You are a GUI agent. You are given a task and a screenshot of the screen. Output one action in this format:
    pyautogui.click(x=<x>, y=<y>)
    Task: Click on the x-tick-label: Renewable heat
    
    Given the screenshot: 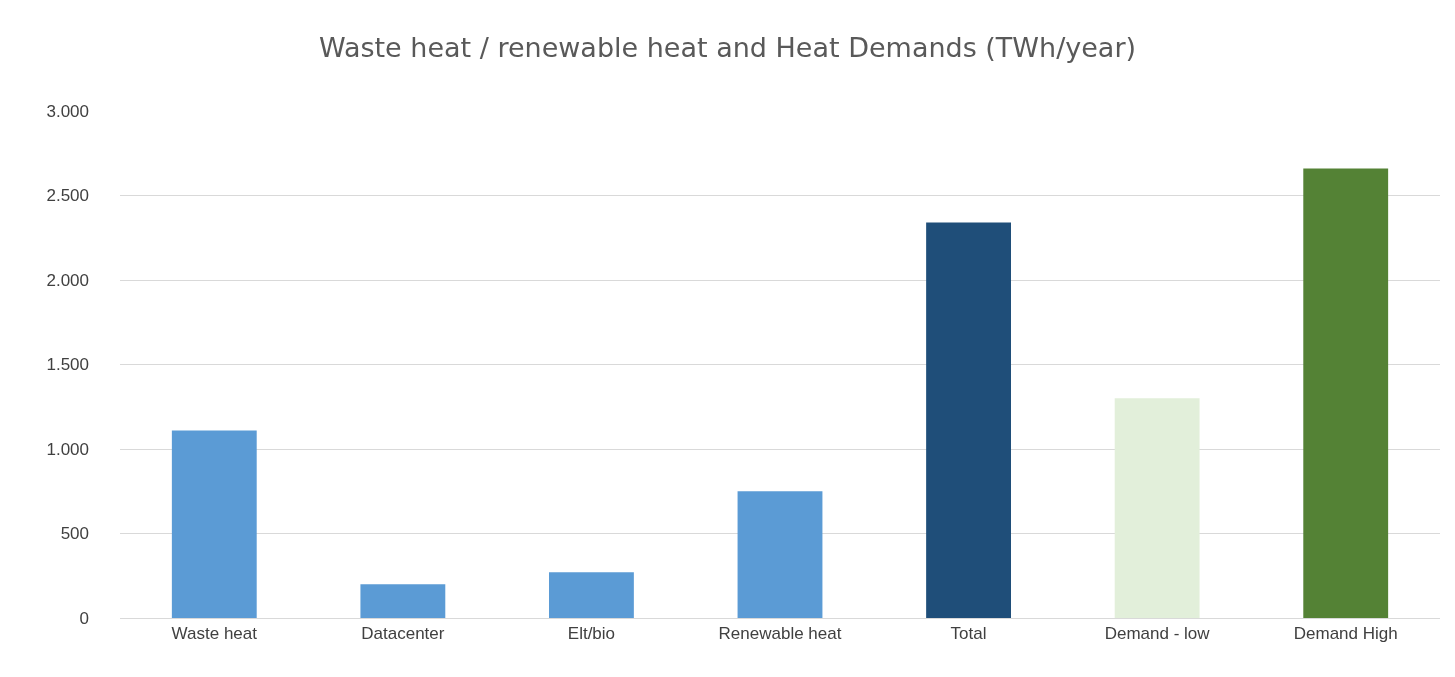 What is the action you would take?
    pyautogui.click(x=780, y=634)
    